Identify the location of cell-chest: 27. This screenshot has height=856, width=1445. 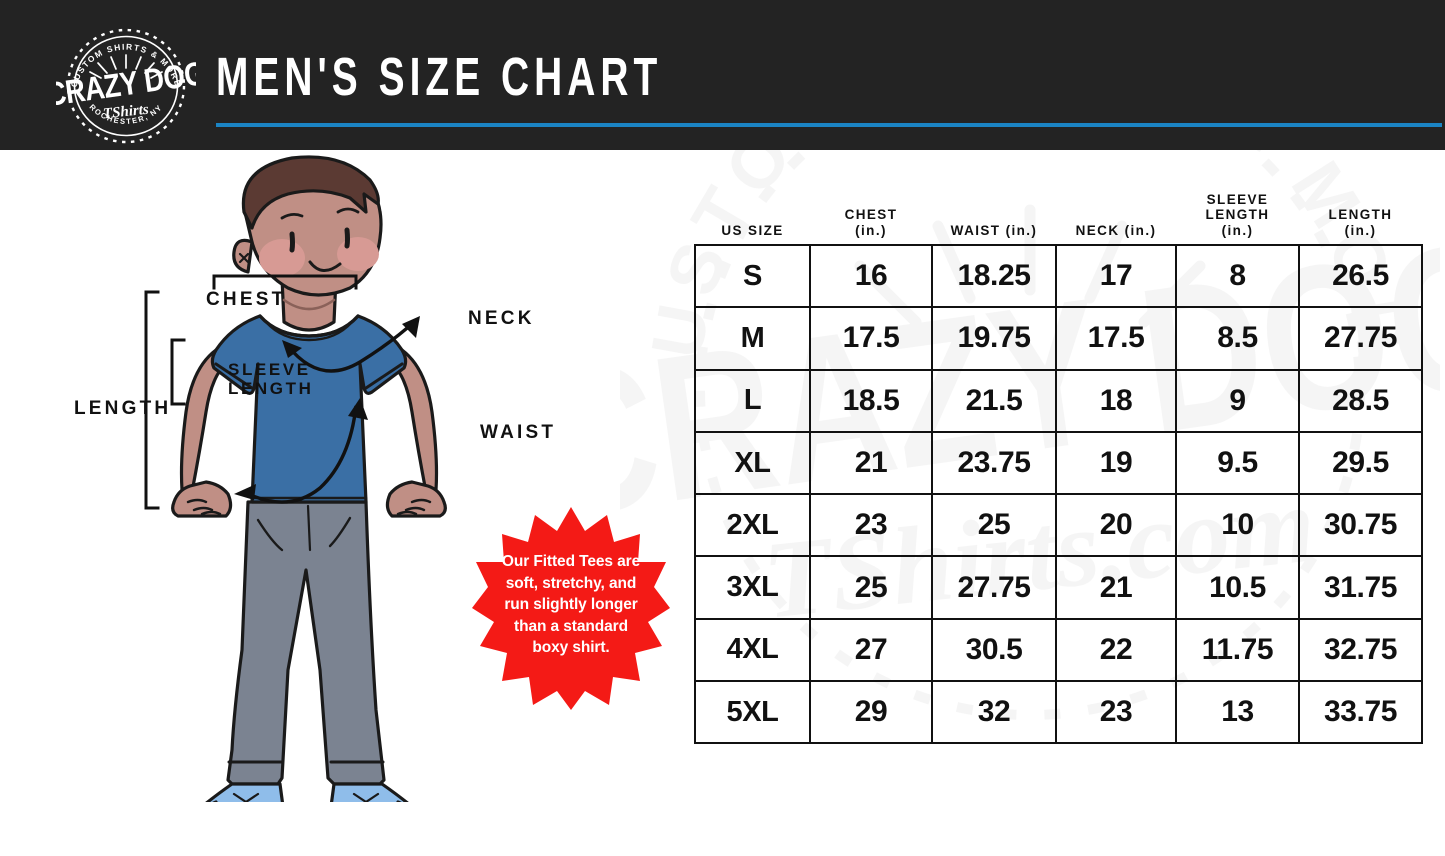
(871, 650).